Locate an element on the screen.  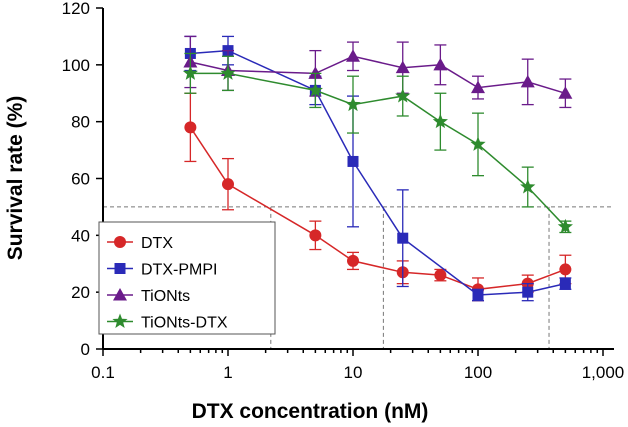
legend-box is located at coordinates (187, 278).